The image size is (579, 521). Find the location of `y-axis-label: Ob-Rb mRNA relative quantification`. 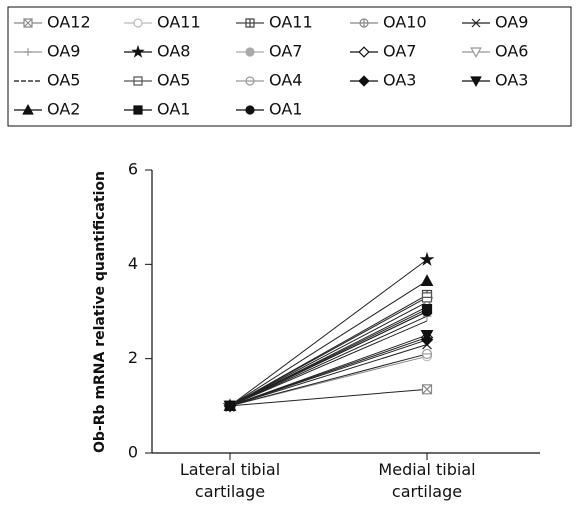

y-axis-label: Ob-Rb mRNA relative quantification is located at coordinates (100, 312).